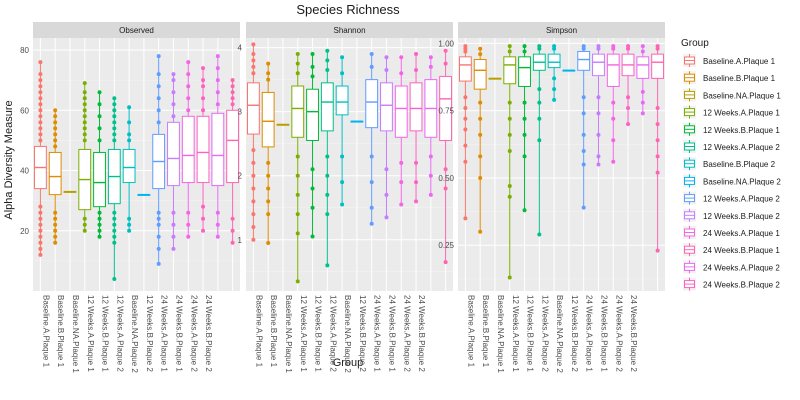 This screenshot has width=800, height=400. Describe the element at coordinates (742, 181) in the screenshot. I see `legend-label: Baseline.NA.Plaque 2` at that location.